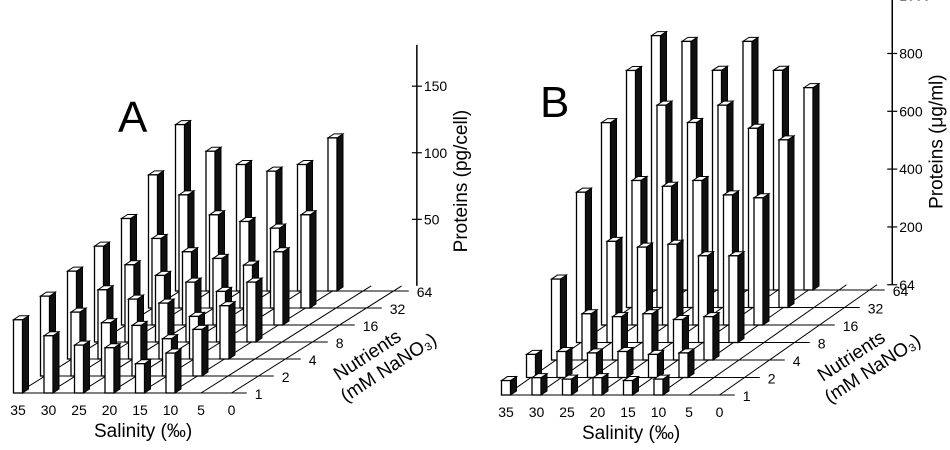  Describe the element at coordinates (625, 362) in the screenshot. I see `bar-s20-n2` at that location.